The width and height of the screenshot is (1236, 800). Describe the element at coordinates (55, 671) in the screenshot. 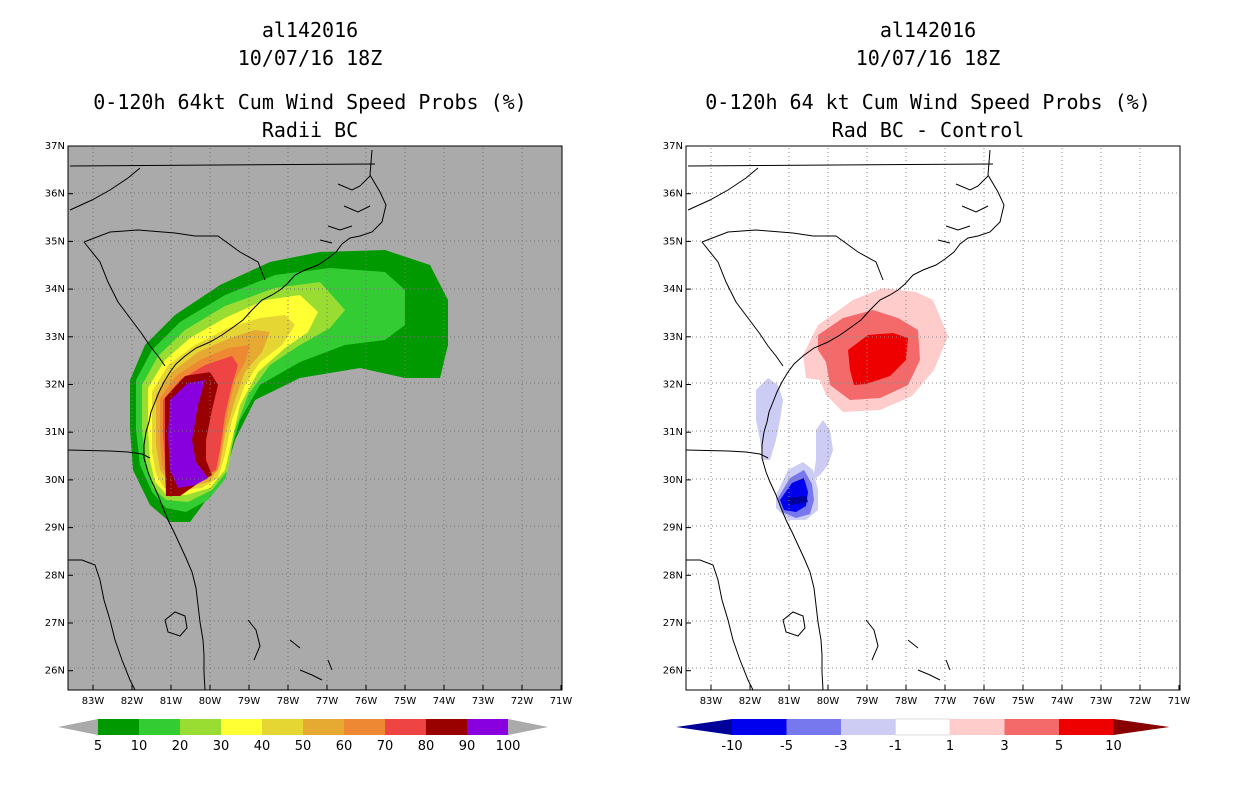

I see `left-lat-label: 26N` at that location.